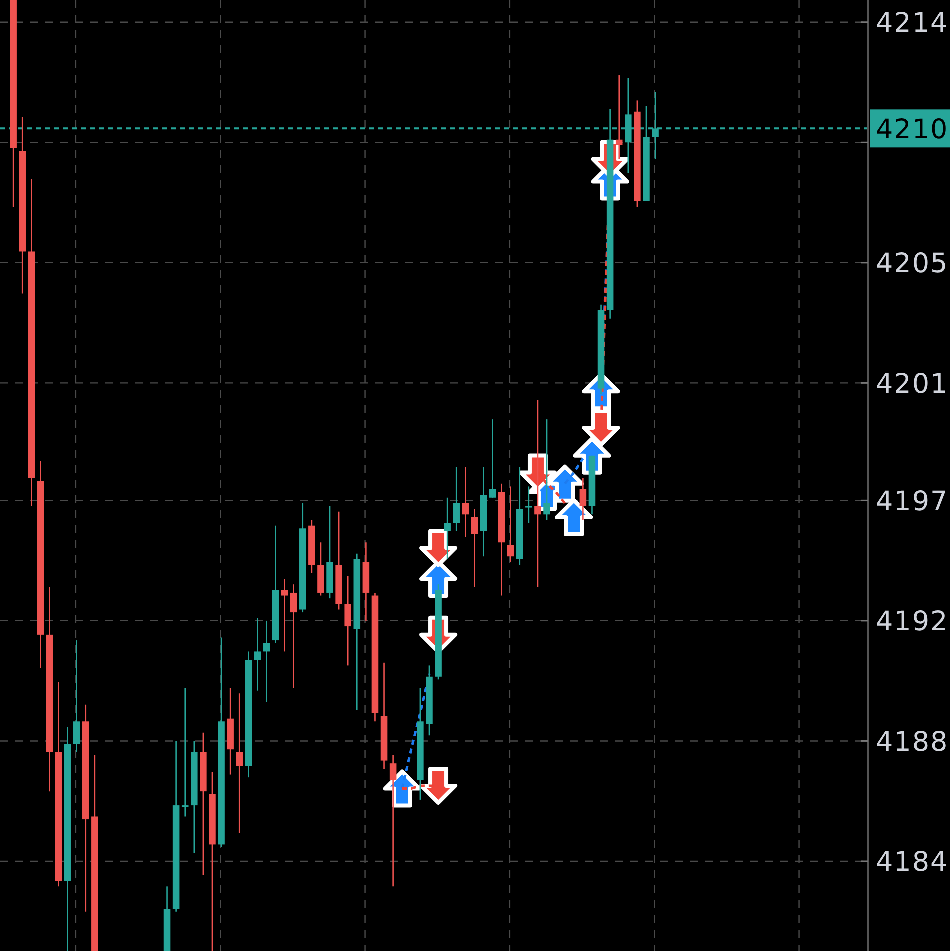 The width and height of the screenshot is (950, 951). I want to click on y-tick-label: 4201, so click(912, 384).